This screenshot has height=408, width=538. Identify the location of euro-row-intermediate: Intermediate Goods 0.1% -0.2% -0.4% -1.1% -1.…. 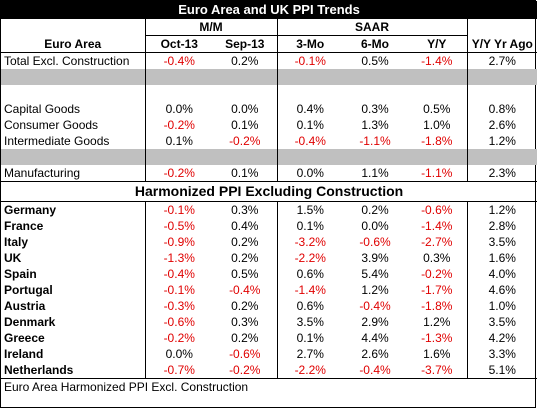
(269, 141).